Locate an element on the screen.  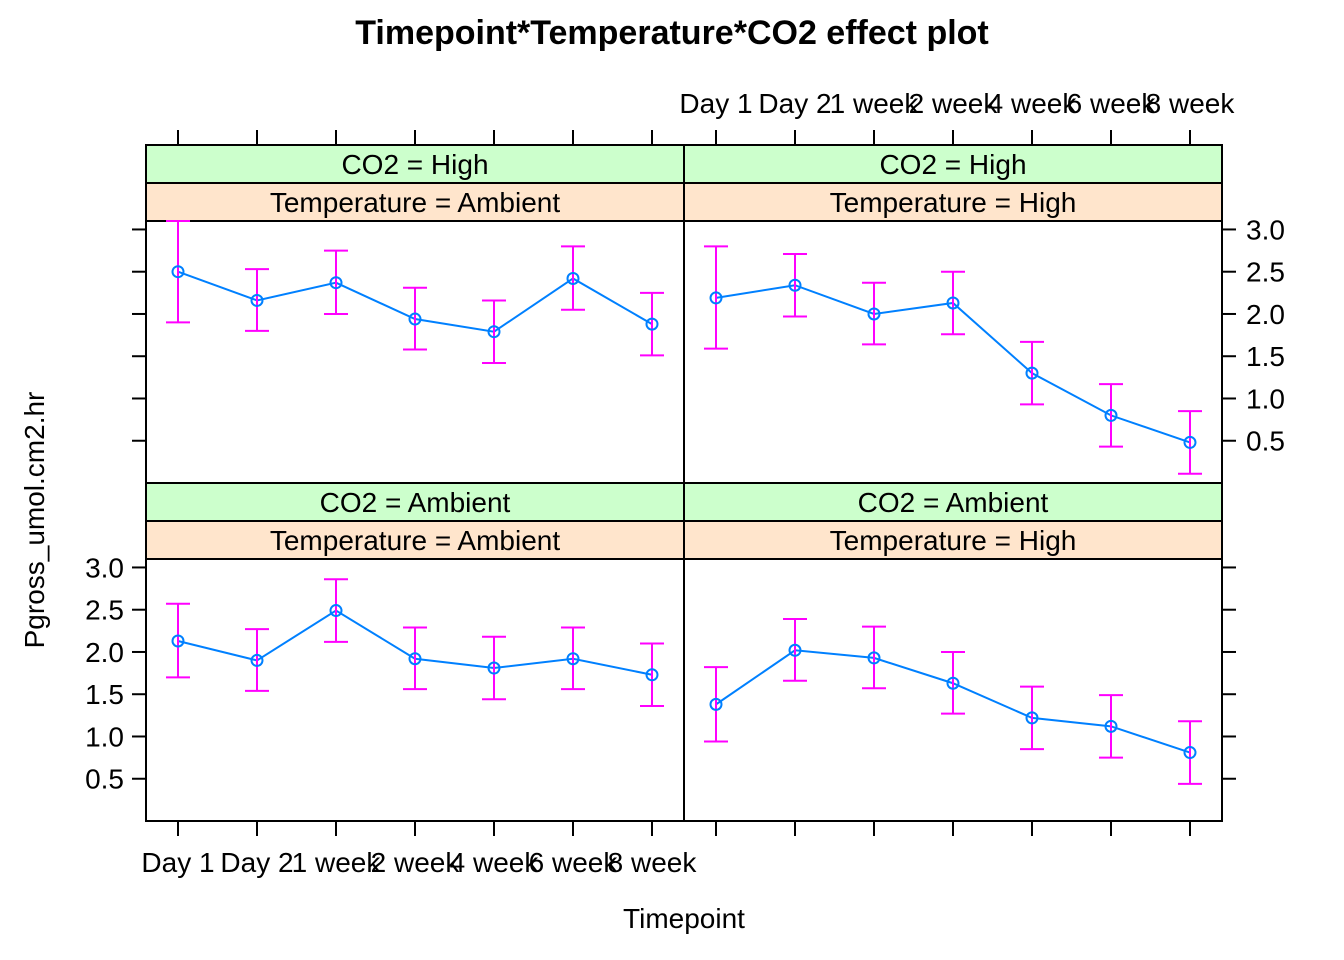
chart-title: Timepoint*Temperature*CO2 effect plot is located at coordinates (672, 33).